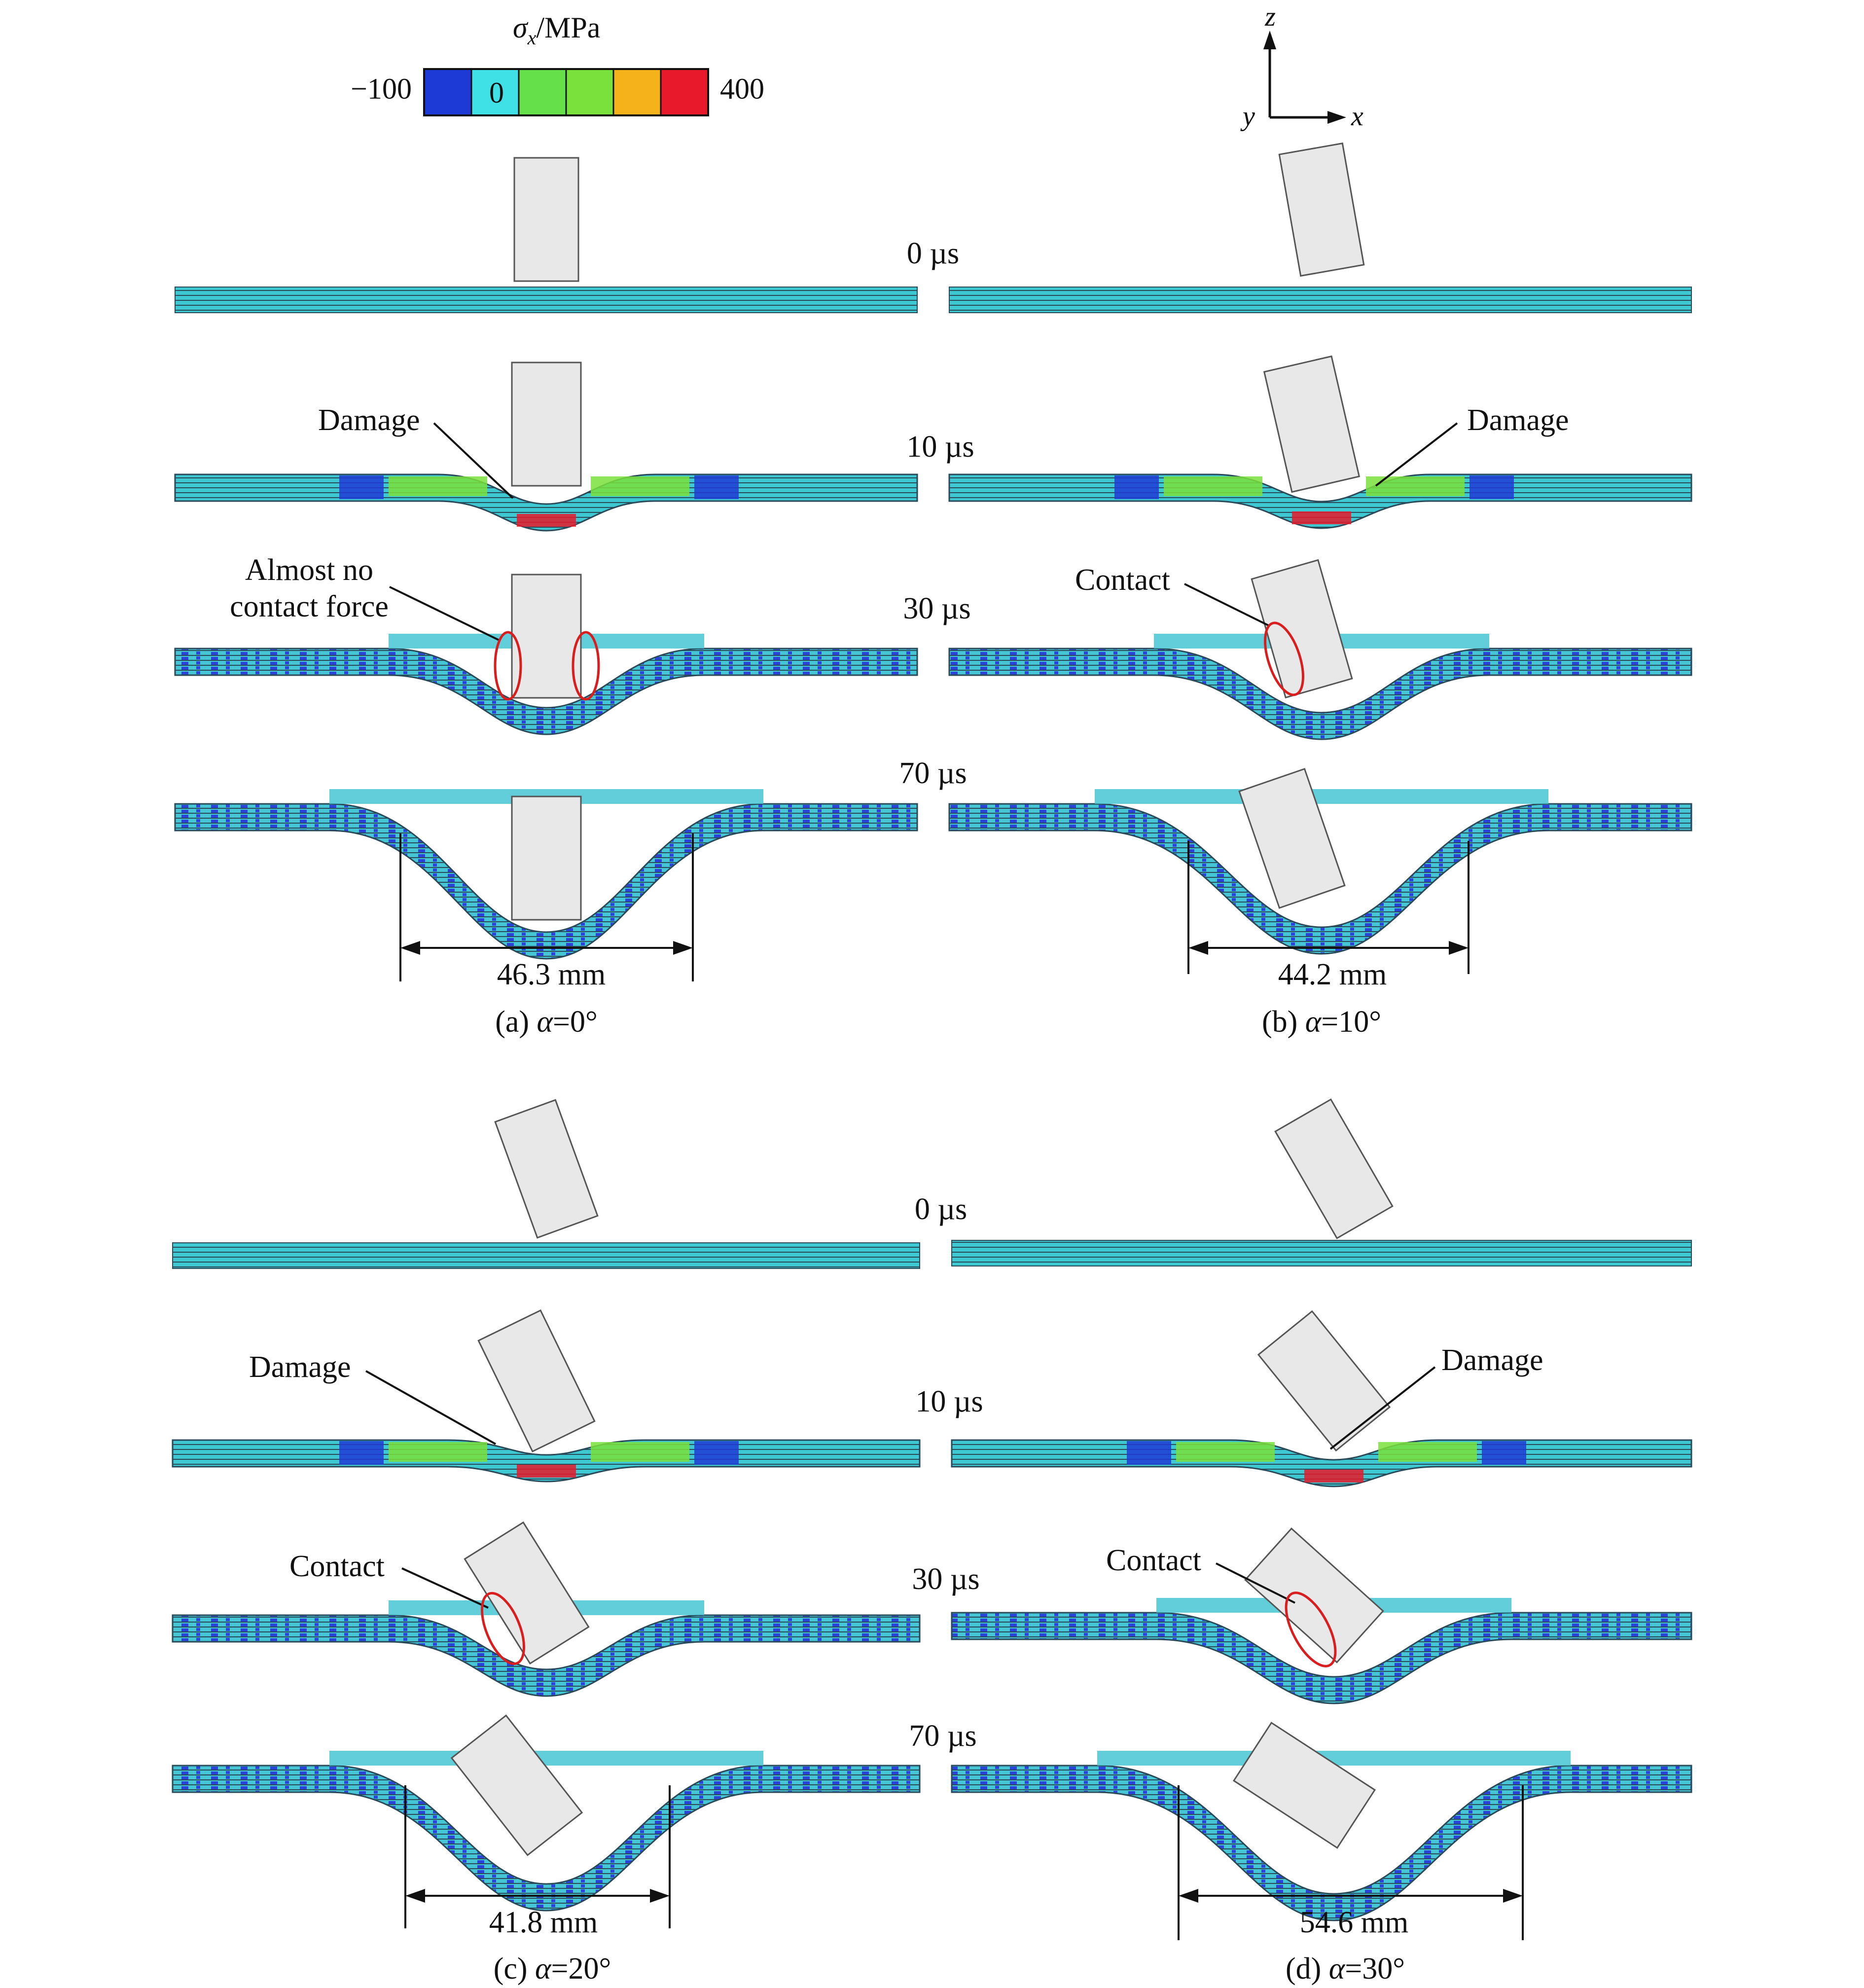 This screenshot has width=1864, height=1988. I want to click on colorbar-max-label: 400, so click(742, 88).